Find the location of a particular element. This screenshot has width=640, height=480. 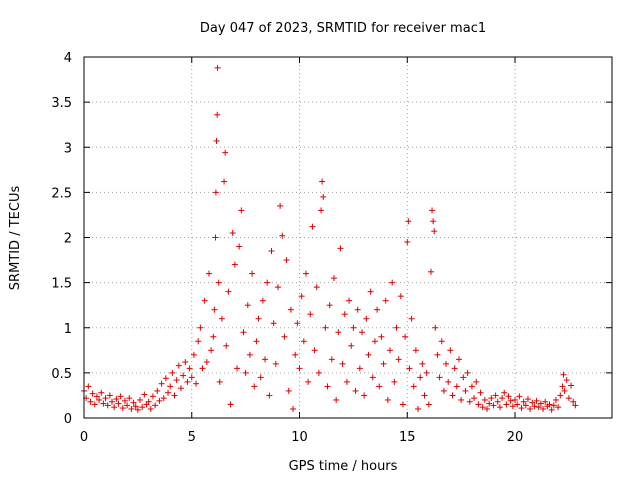

x-tick-label: 0 is located at coordinates (84, 437).